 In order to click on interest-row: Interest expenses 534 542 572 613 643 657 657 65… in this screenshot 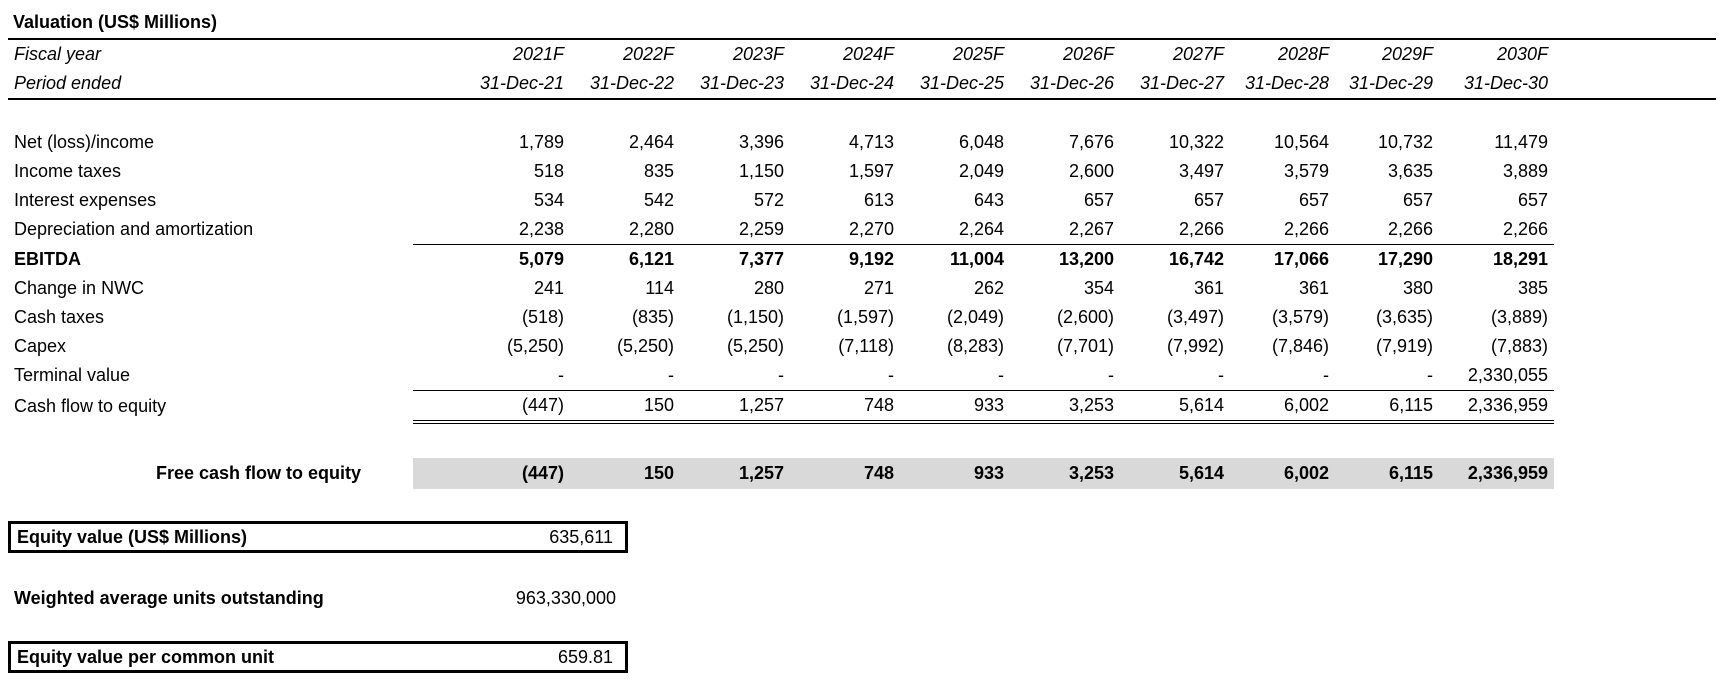, I will do `click(781, 200)`.